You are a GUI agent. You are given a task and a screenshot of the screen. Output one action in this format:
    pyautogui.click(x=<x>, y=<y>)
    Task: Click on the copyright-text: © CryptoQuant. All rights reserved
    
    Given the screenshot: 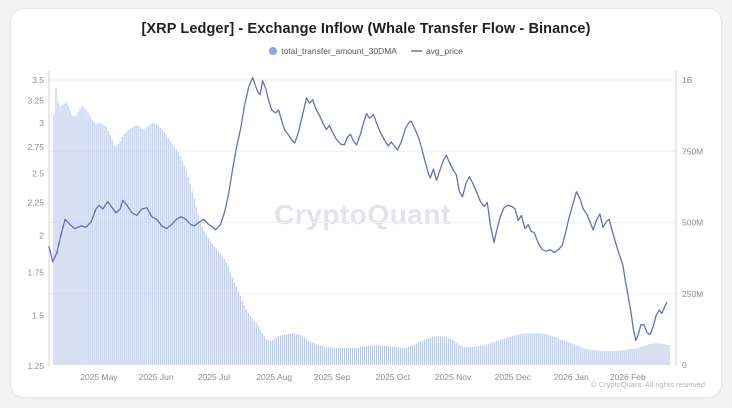 What is the action you would take?
    pyautogui.click(x=648, y=384)
    